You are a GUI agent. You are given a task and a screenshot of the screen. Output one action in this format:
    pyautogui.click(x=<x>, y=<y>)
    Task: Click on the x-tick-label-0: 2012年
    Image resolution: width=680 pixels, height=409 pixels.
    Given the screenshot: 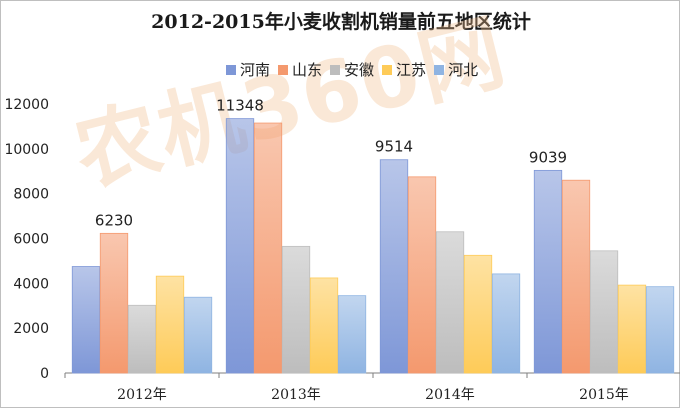 What is the action you would take?
    pyautogui.click(x=142, y=395)
    